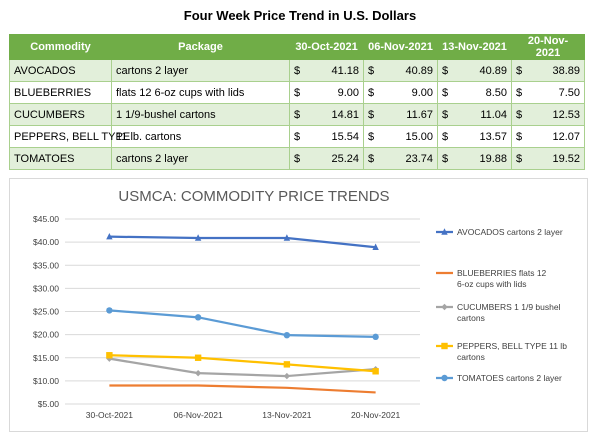 Image resolution: width=600 pixels, height=435 pixels. What do you see at coordinates (200, 47) in the screenshot?
I see `header-package: Package` at bounding box center [200, 47].